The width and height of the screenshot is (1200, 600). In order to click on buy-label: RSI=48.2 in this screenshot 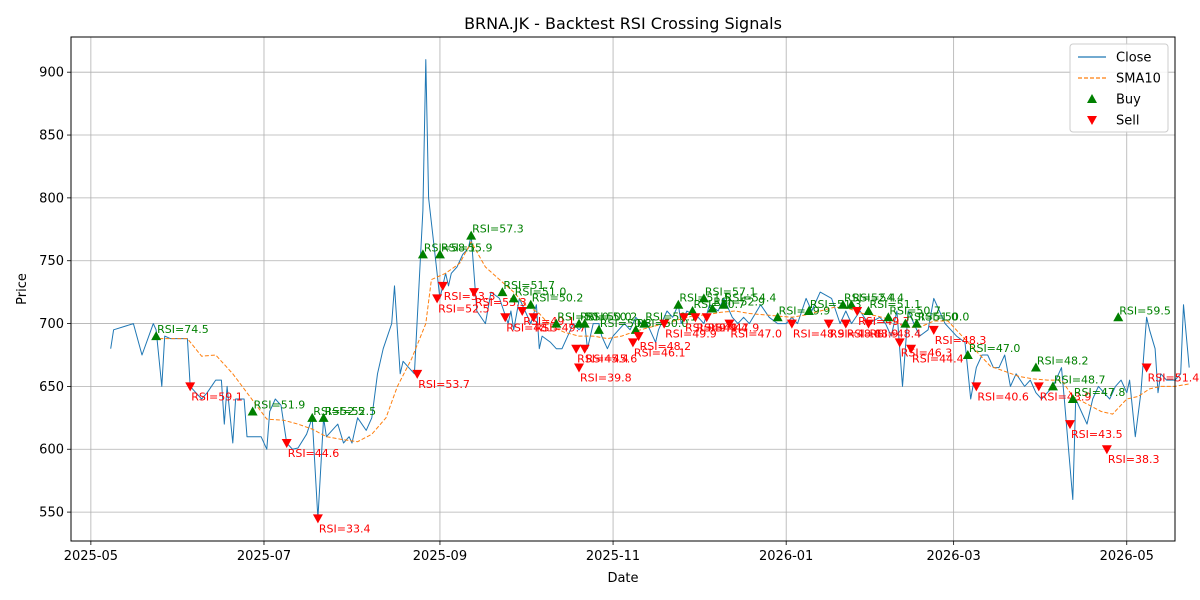, I will do `click(1063, 361)`.